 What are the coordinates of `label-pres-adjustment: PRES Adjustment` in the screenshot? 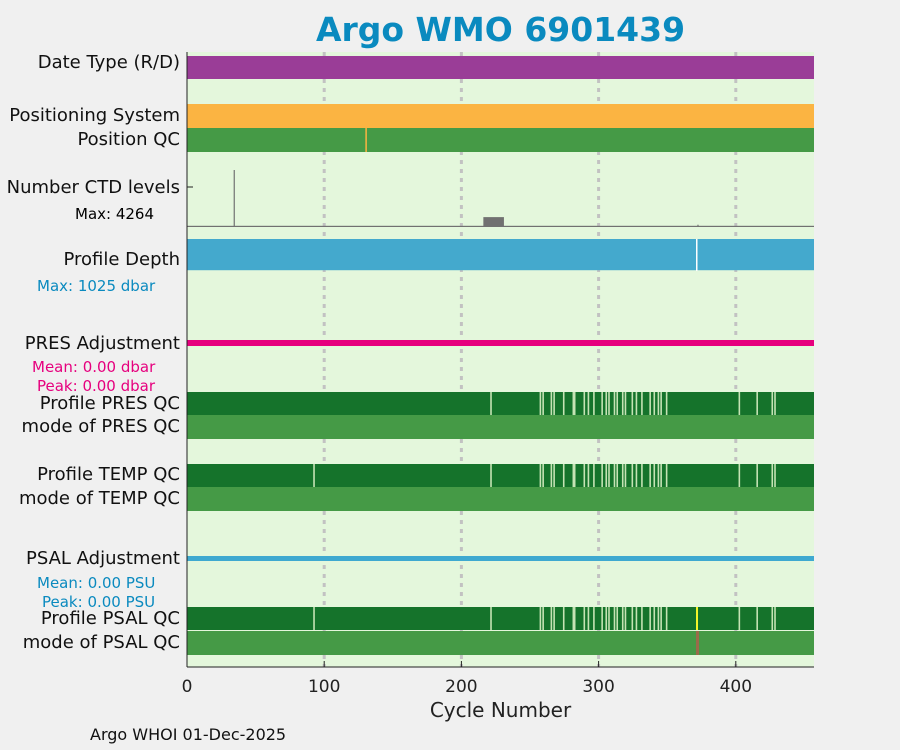 It's located at (102, 343).